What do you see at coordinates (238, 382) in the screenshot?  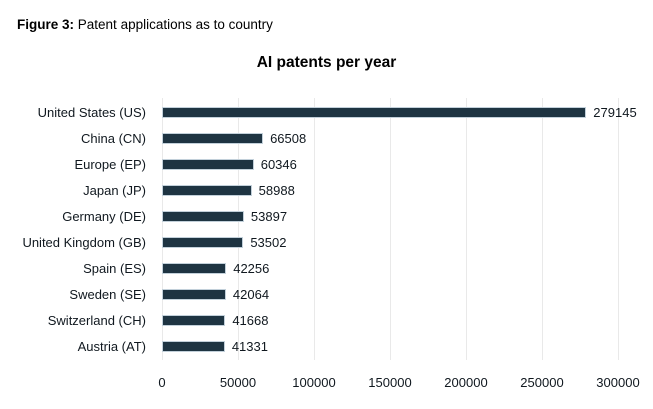 I see `x-tick-label: 50000` at bounding box center [238, 382].